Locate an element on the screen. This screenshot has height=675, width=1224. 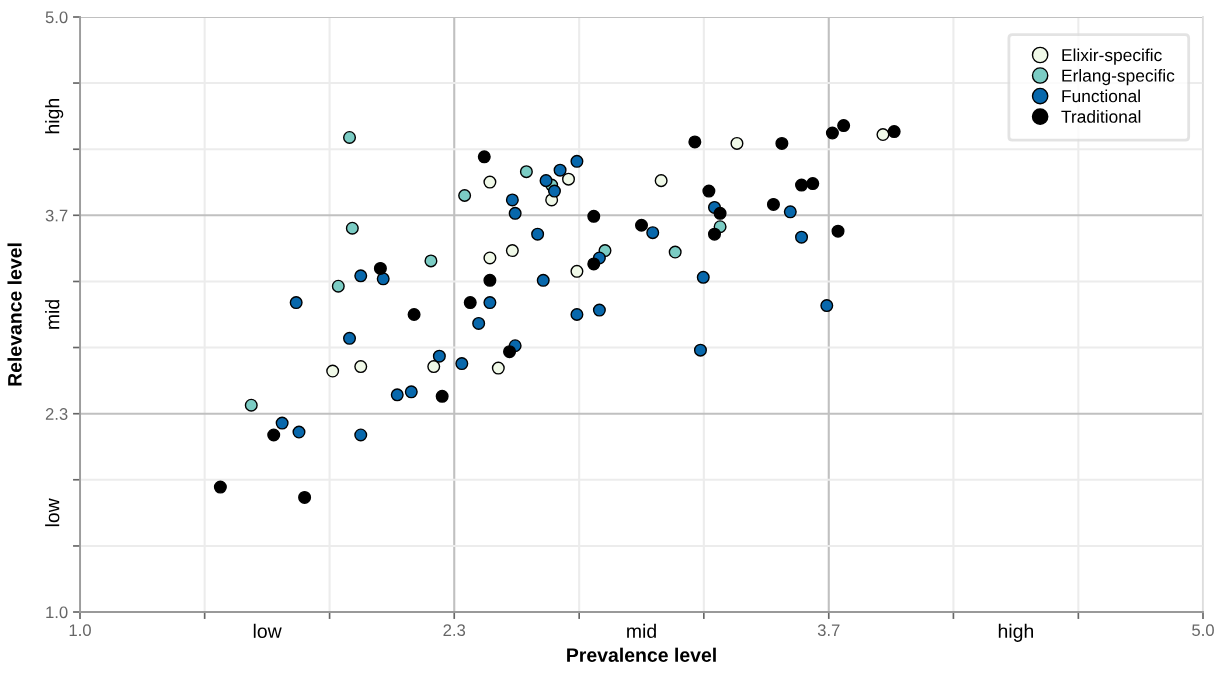
y-tick-label: 5.0 is located at coordinates (56, 17).